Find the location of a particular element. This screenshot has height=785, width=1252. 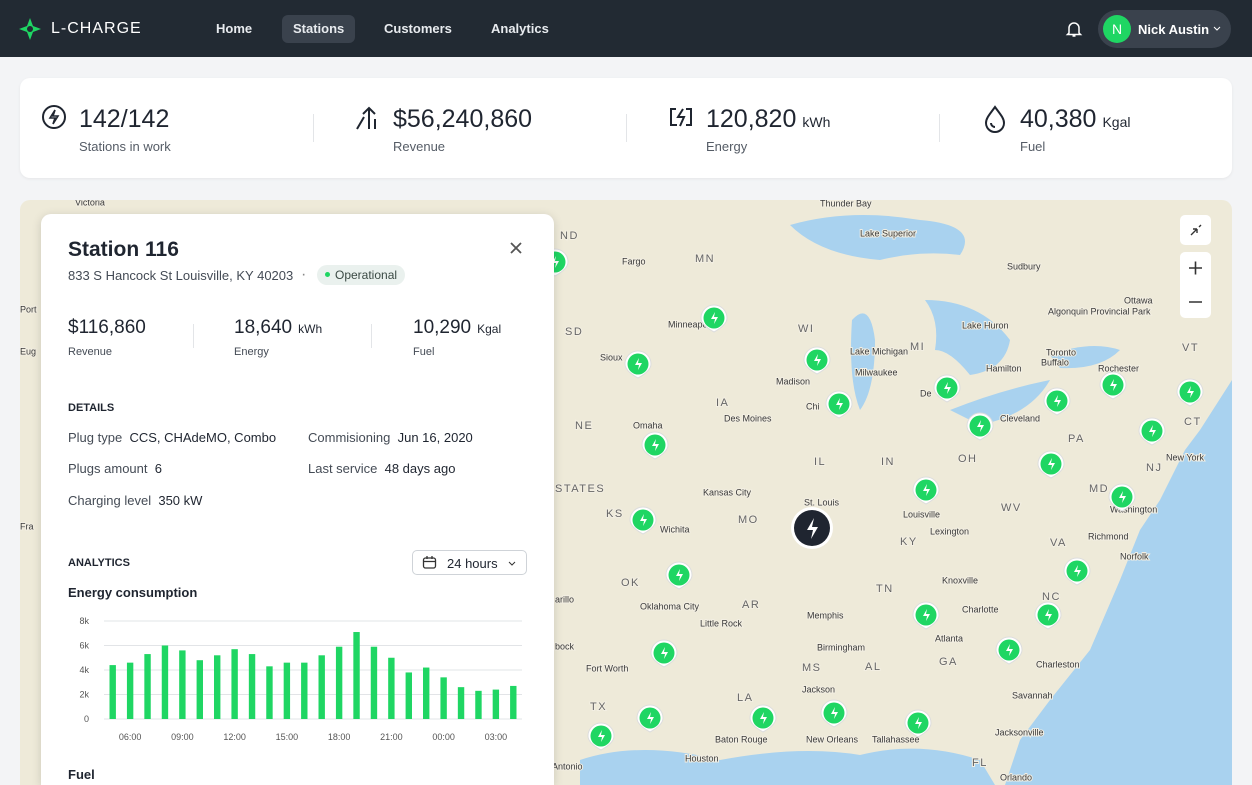

map-label: Victoria is located at coordinates (90, 203).